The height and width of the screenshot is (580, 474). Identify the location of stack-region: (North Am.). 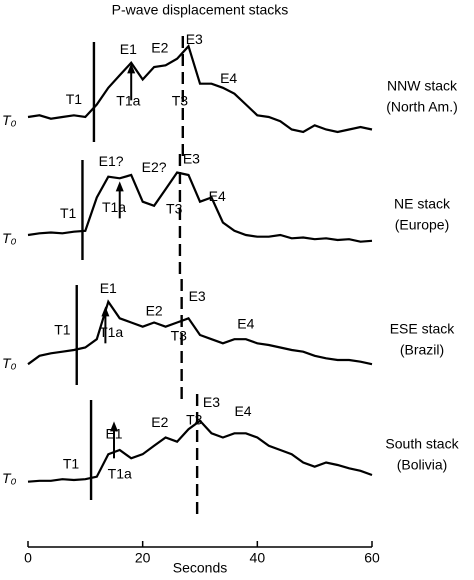
(422, 107).